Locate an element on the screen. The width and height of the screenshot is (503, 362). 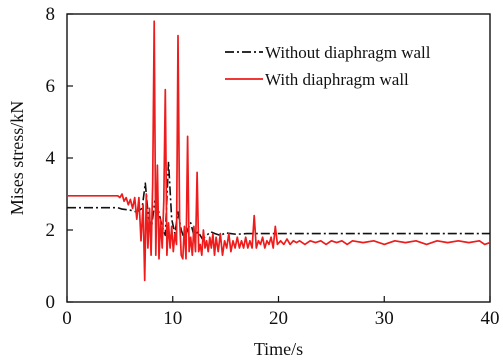
x-tick-label: 40 is located at coordinates (490, 318).